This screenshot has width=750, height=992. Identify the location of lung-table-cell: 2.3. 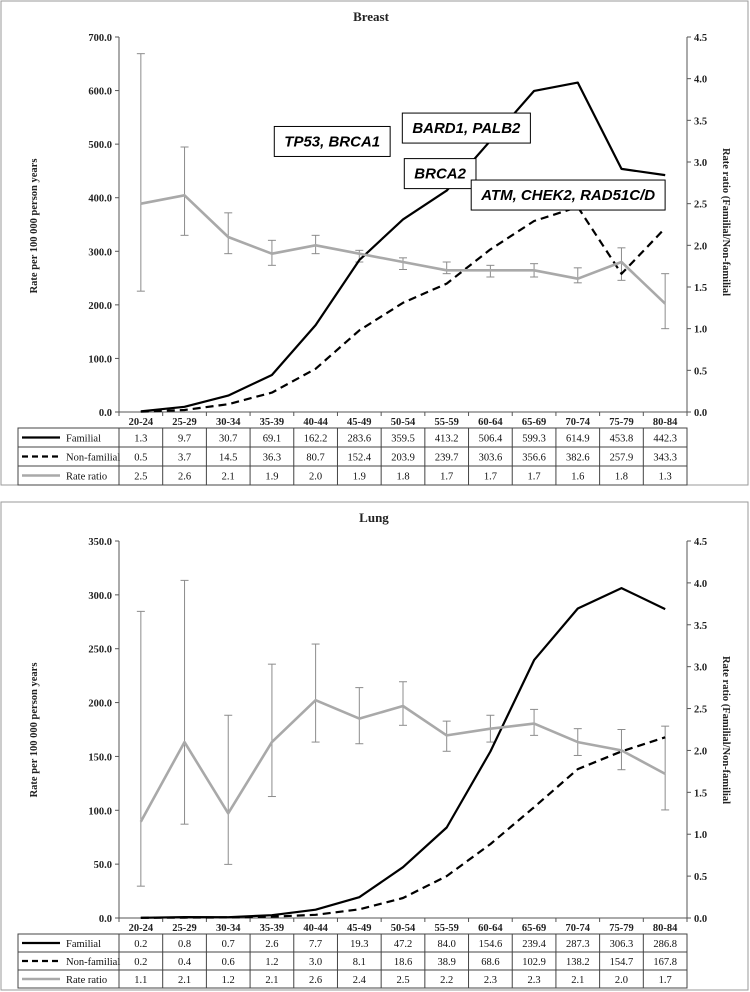
(490, 980).